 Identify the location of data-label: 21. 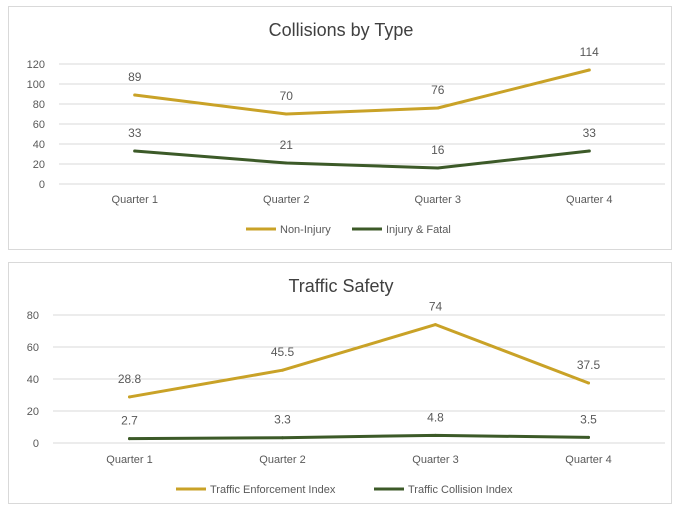
(287, 145).